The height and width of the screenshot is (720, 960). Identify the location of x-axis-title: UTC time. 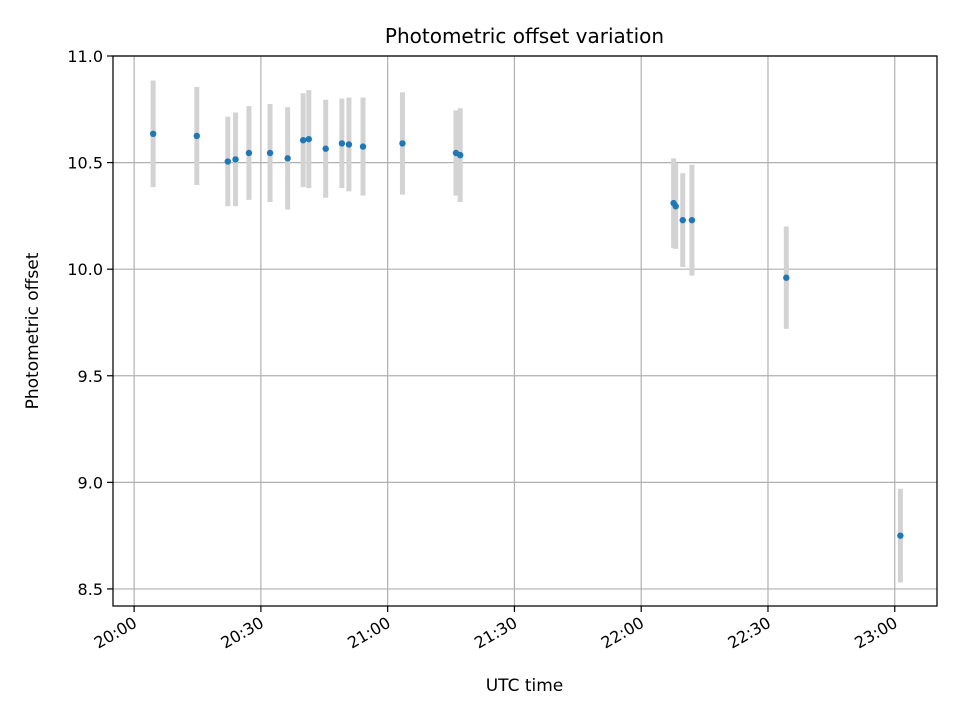
(525, 686).